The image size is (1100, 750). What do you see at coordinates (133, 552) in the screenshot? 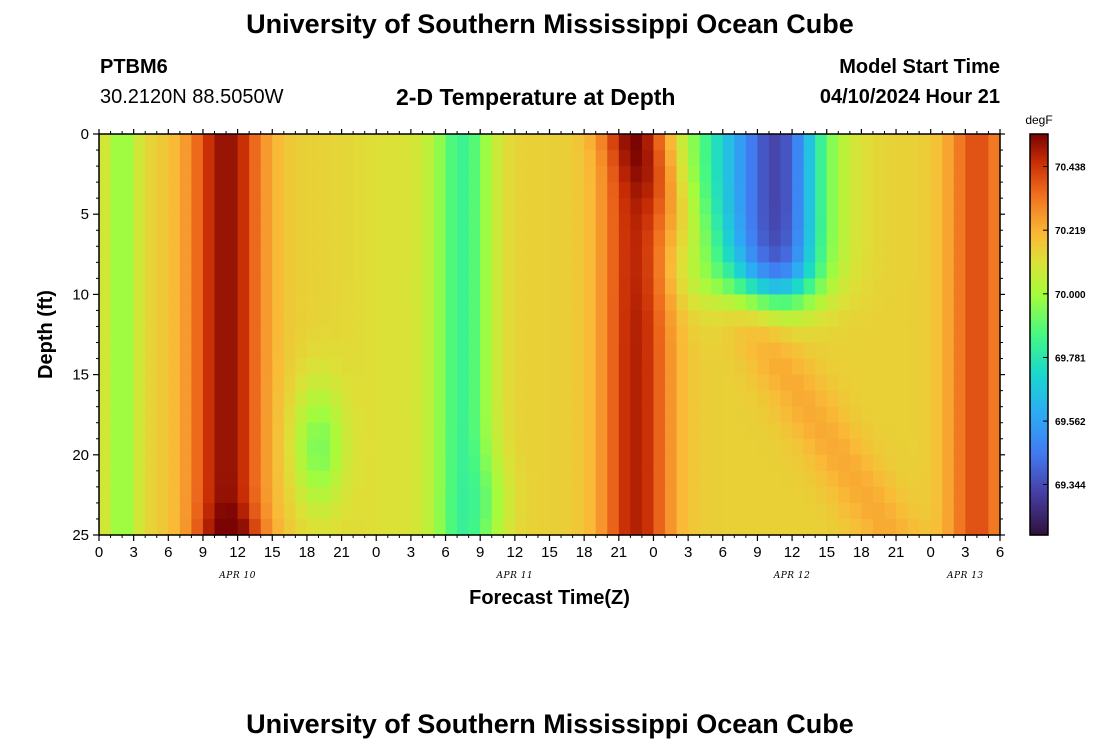
I see `x-tick-label: 3` at bounding box center [133, 552].